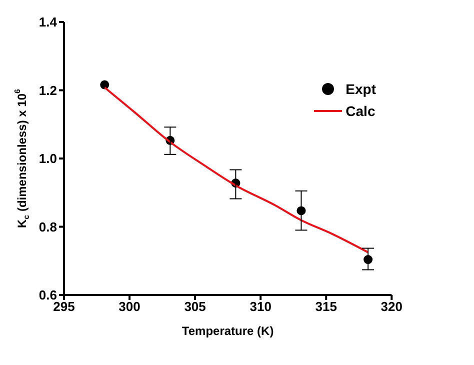 The image size is (474, 365). Describe the element at coordinates (361, 111) in the screenshot. I see `legend-label: Calc` at that location.